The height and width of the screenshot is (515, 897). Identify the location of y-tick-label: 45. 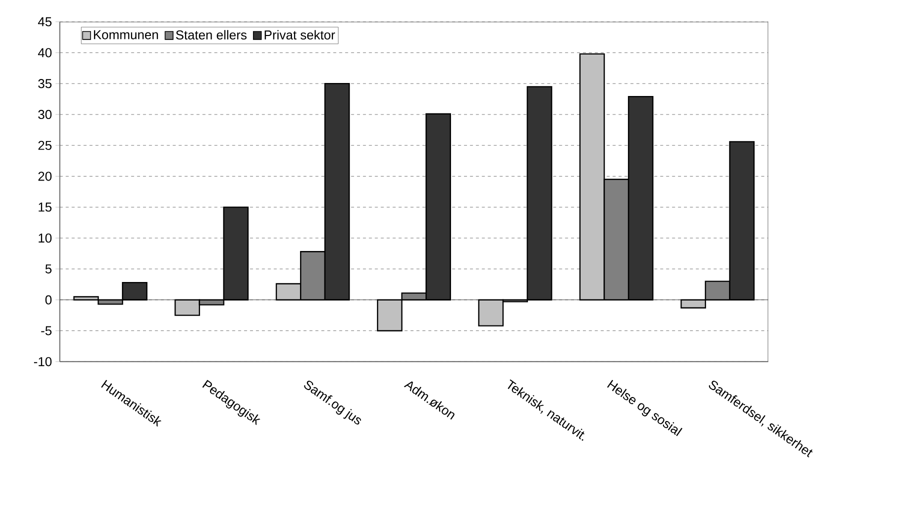
(45, 21).